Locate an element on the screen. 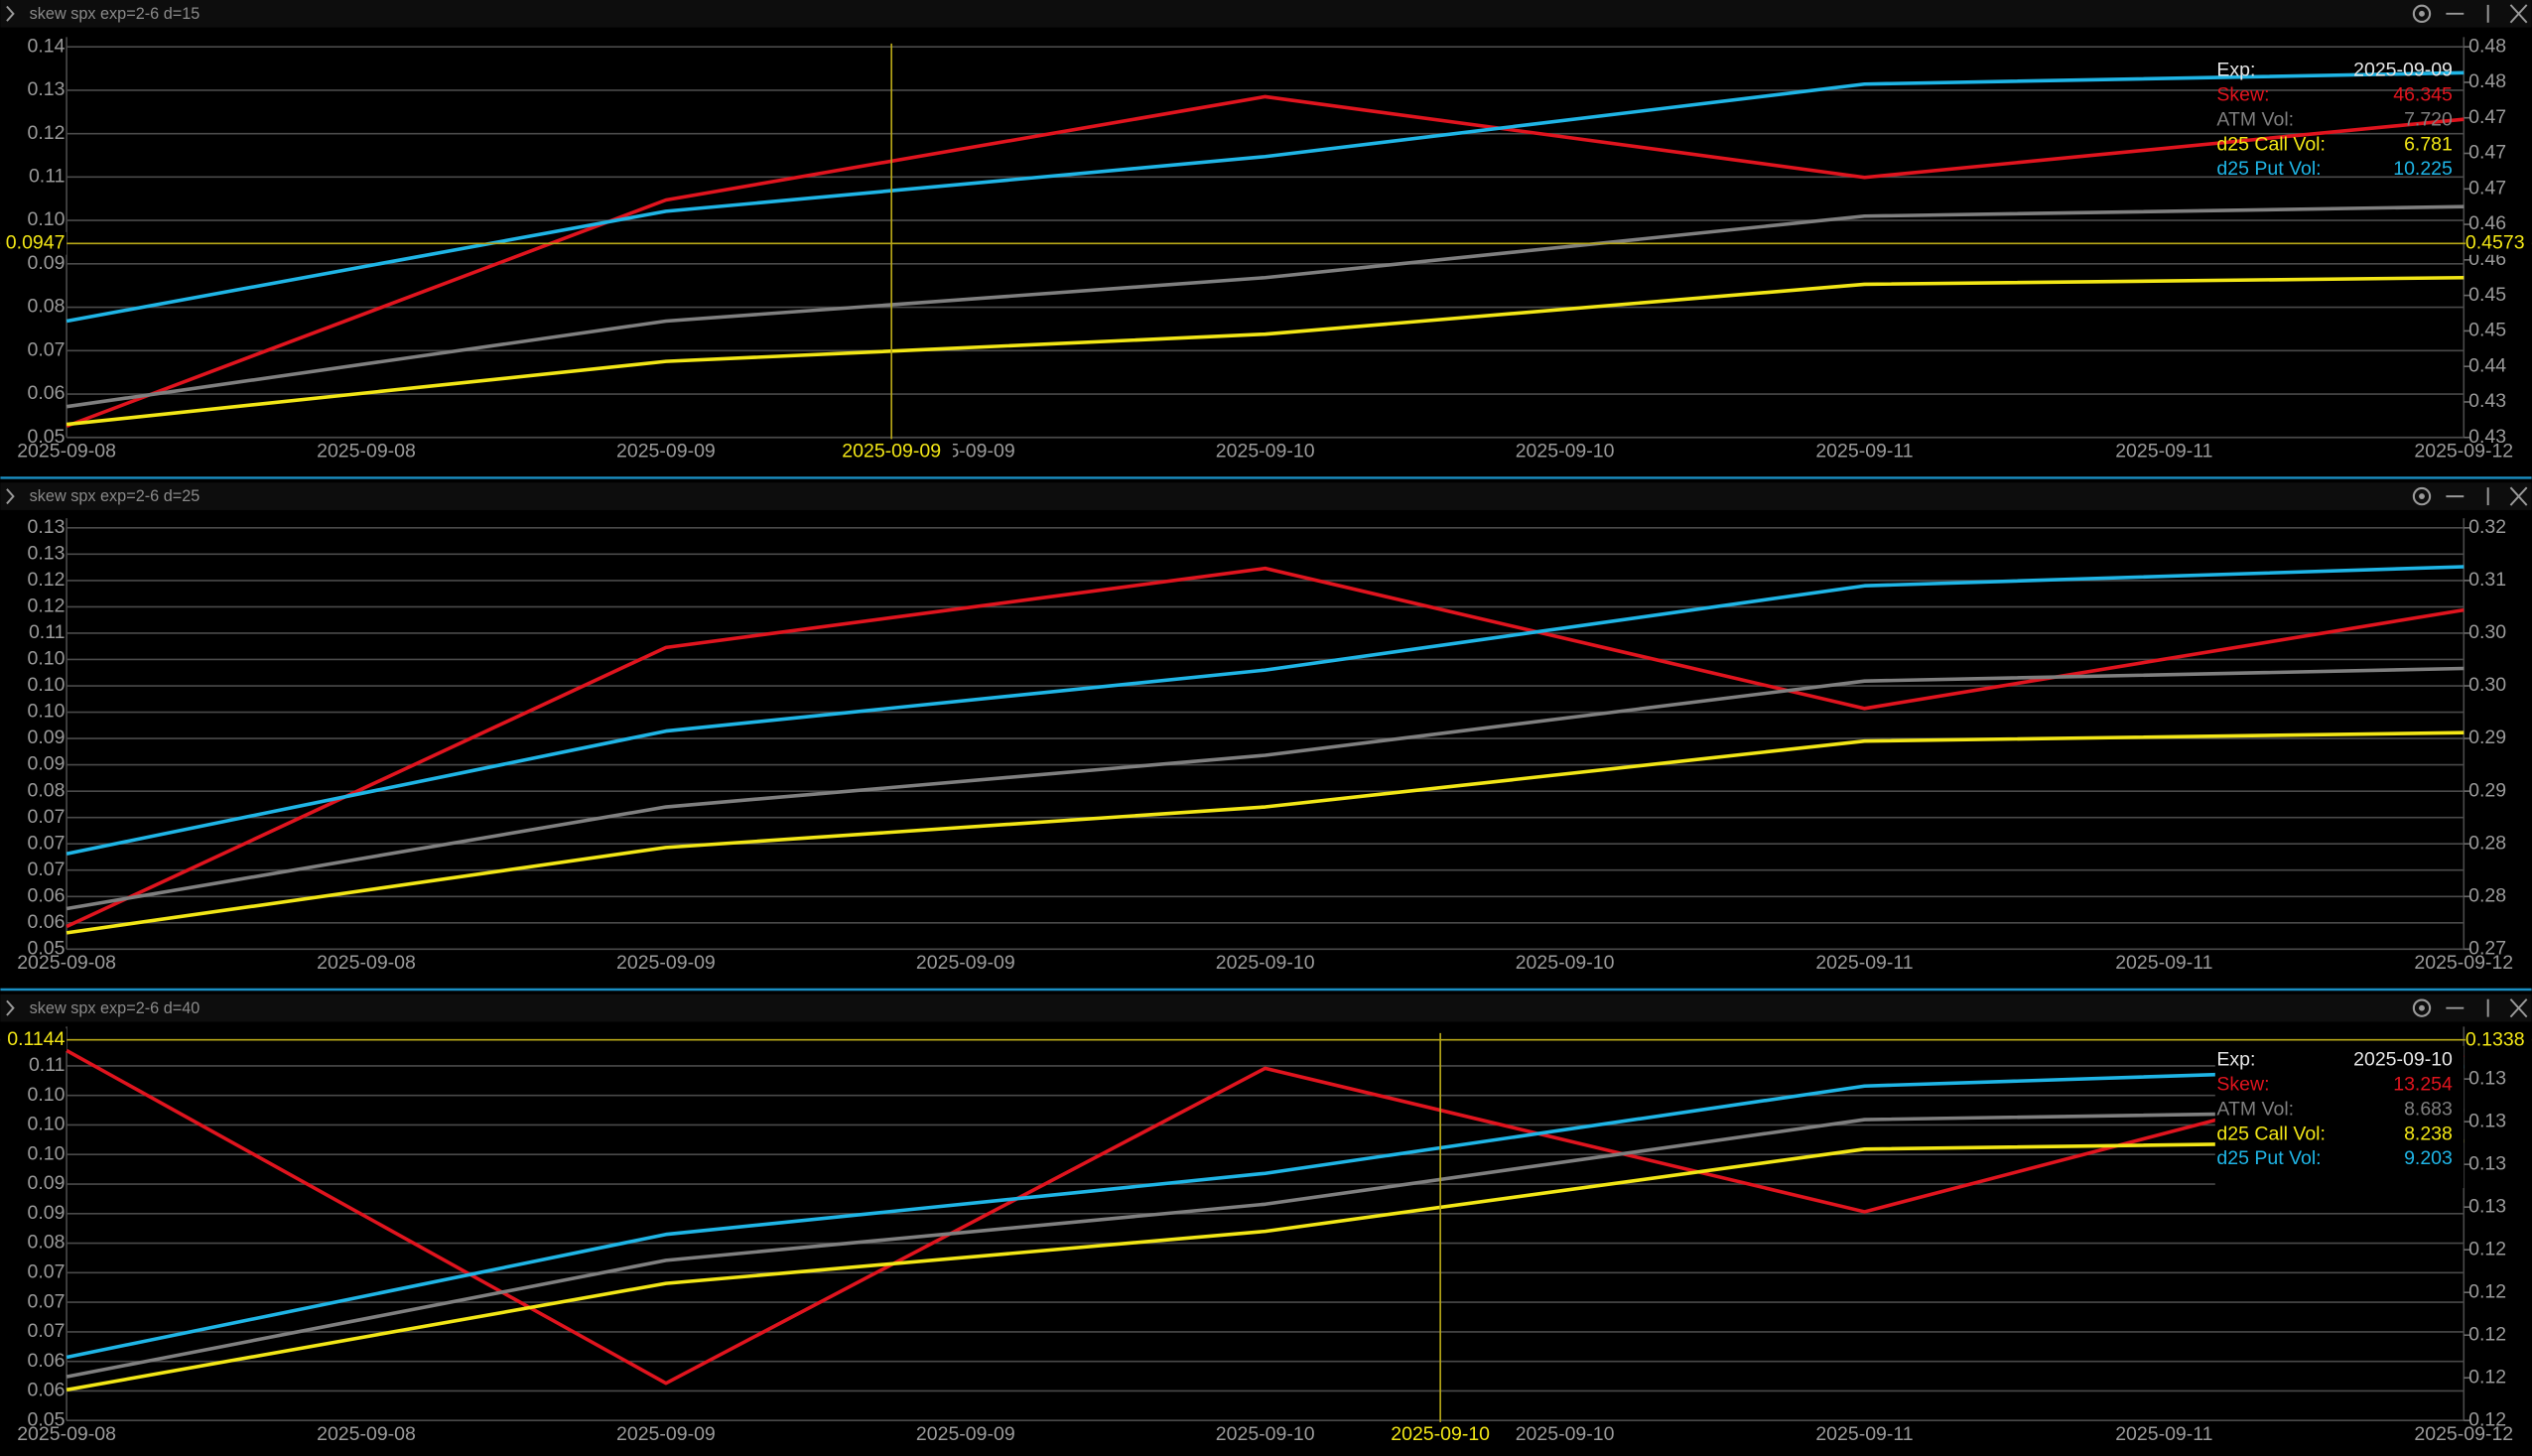  cursor-y-label: 0.1144 is located at coordinates (36, 1039).